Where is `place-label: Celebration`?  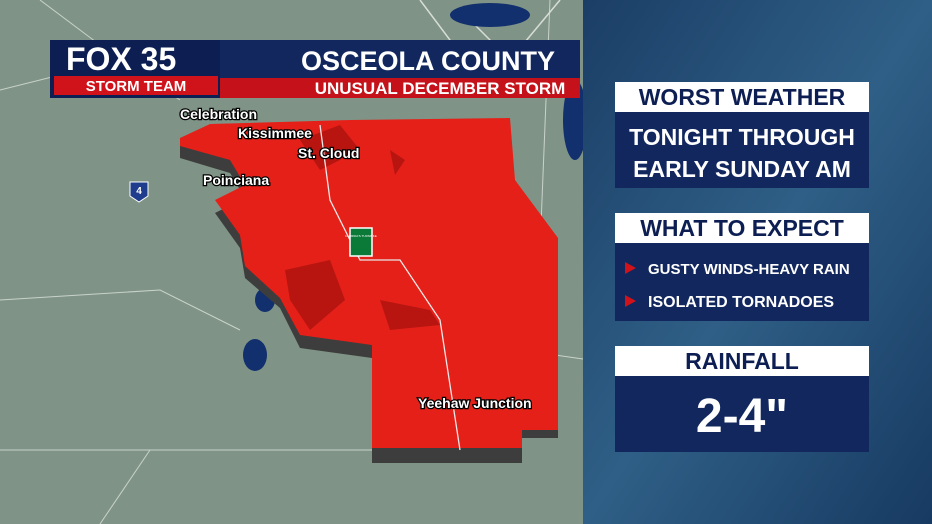
place-label: Celebration is located at coordinates (218, 114).